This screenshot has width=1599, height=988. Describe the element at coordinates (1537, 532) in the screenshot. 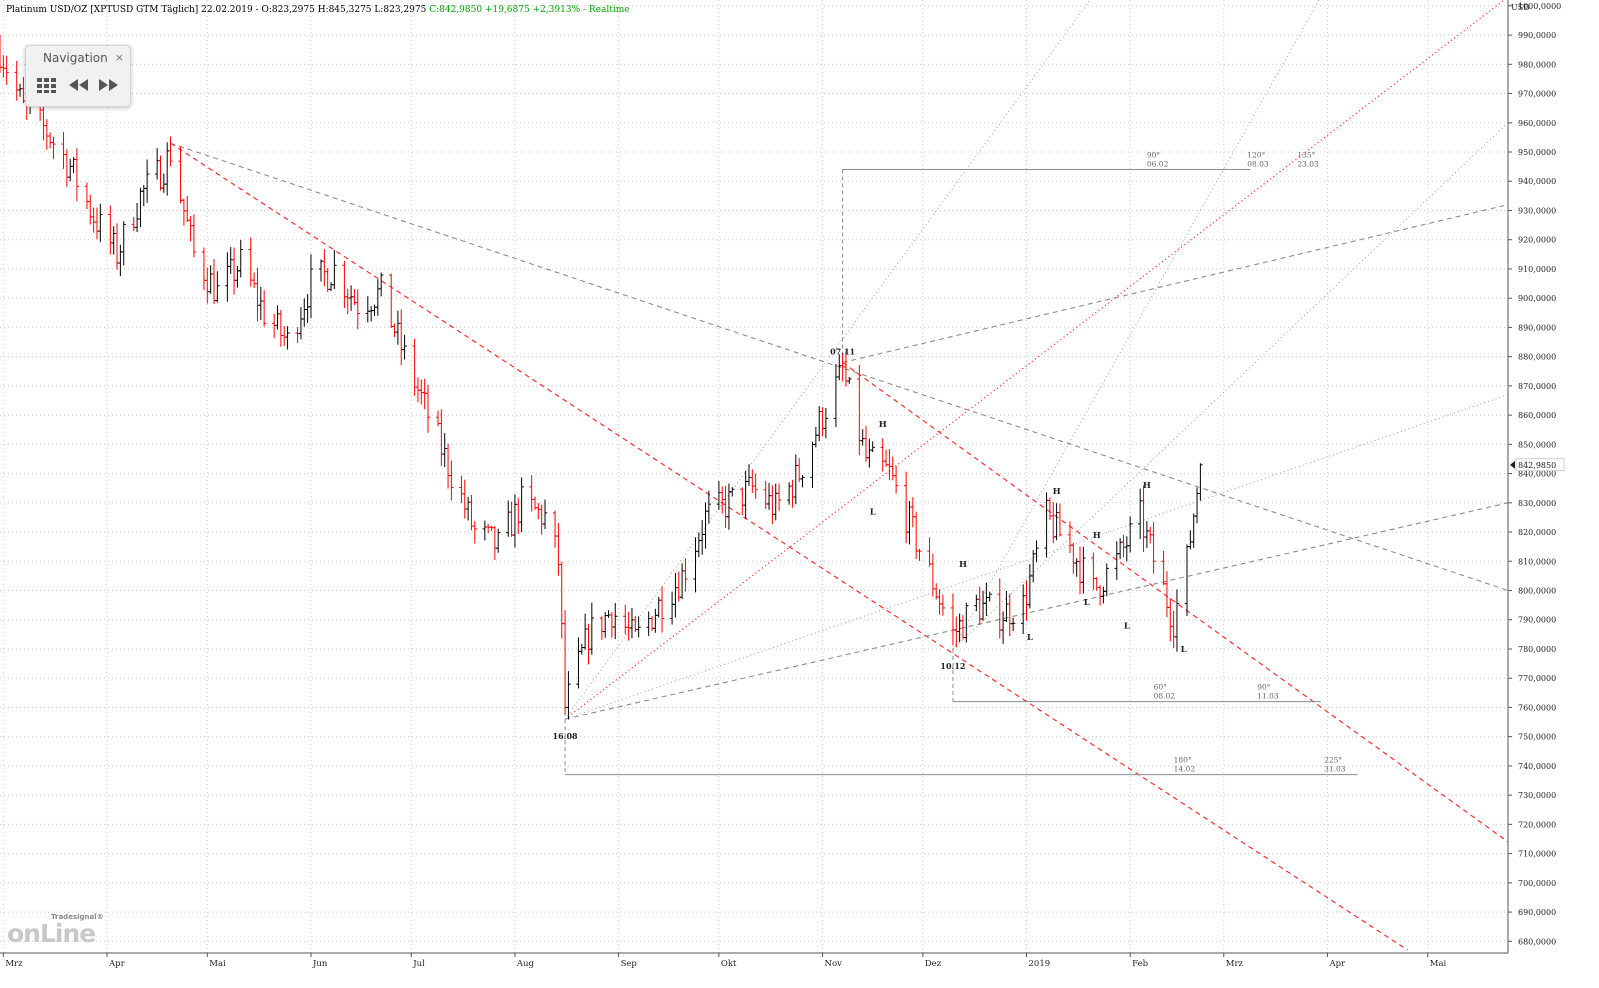

I see `price-tick-label: 820,0000` at that location.